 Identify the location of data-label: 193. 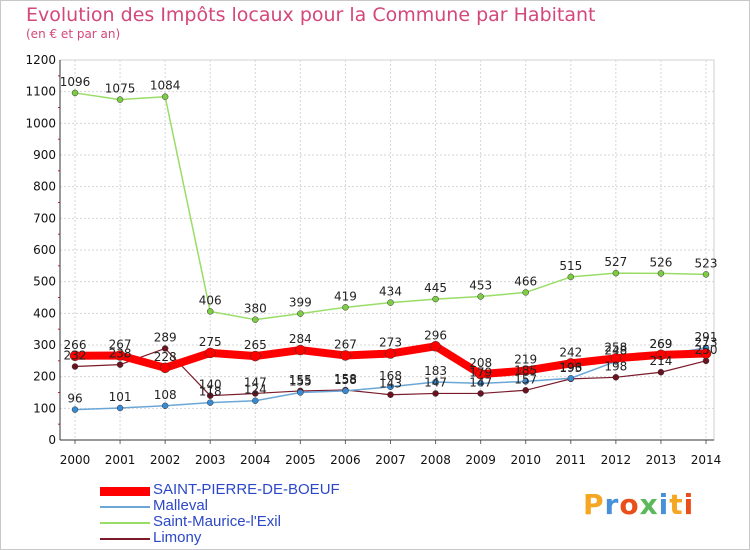
(570, 368).